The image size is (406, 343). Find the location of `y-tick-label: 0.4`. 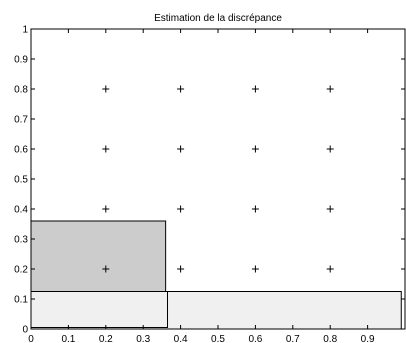

y-tick-label: 0.4 is located at coordinates (21, 210).